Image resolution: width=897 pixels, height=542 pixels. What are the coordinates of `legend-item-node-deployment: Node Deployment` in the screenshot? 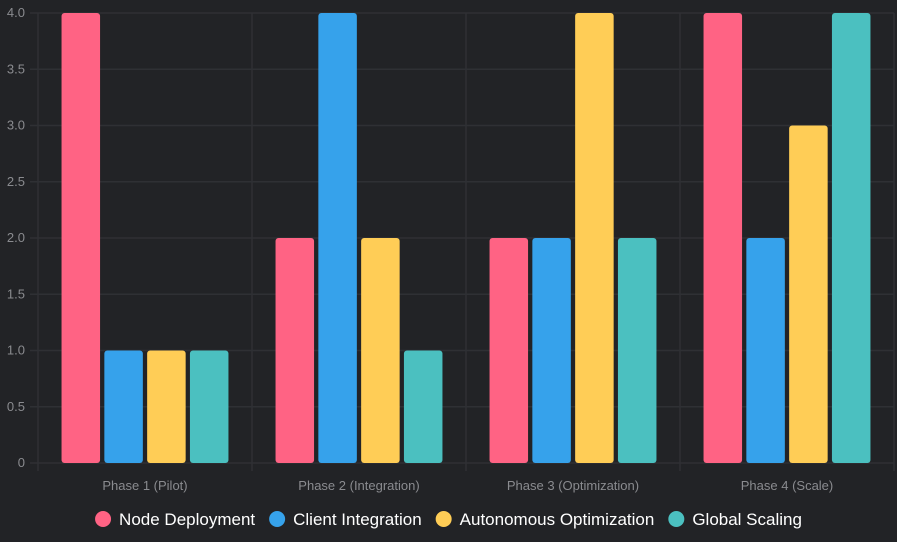 It's located at (175, 519).